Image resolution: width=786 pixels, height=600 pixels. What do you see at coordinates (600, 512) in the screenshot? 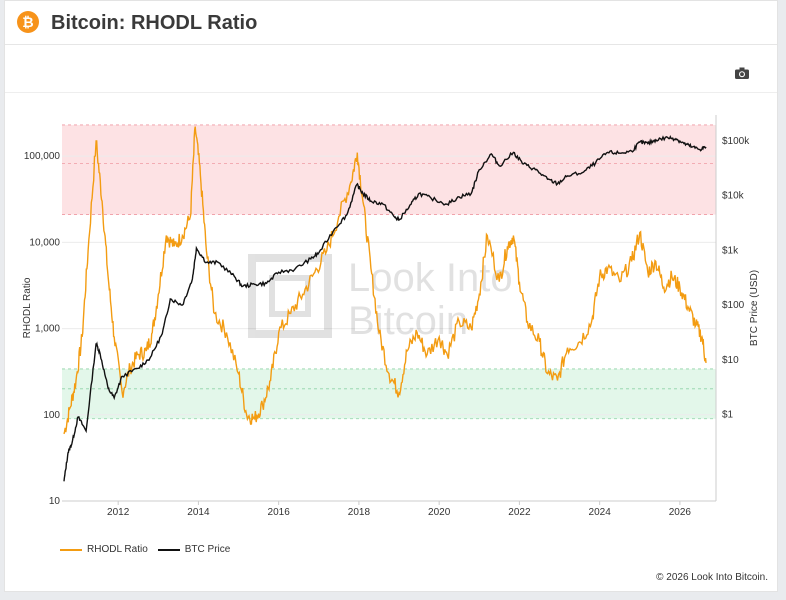
I see `x-tick-label: 2024` at bounding box center [600, 512].